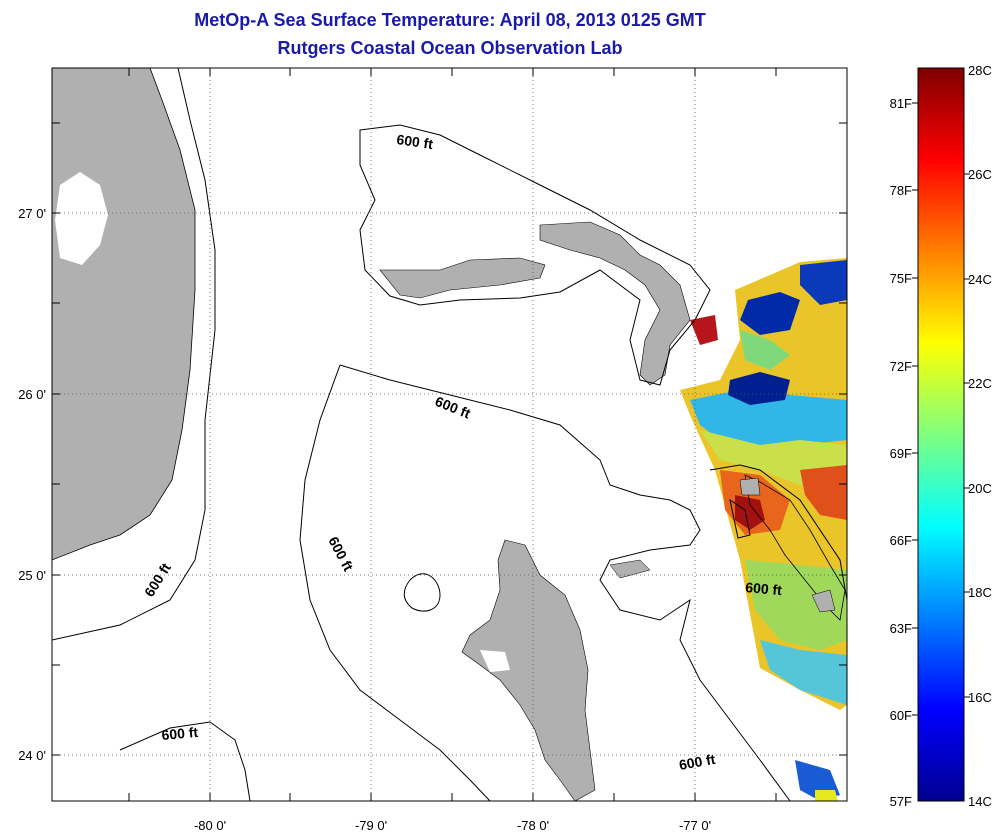 Image resolution: width=1000 pixels, height=840 pixels. Describe the element at coordinates (462, 278) in the screenshot. I see `grand-bahama-land` at that location.